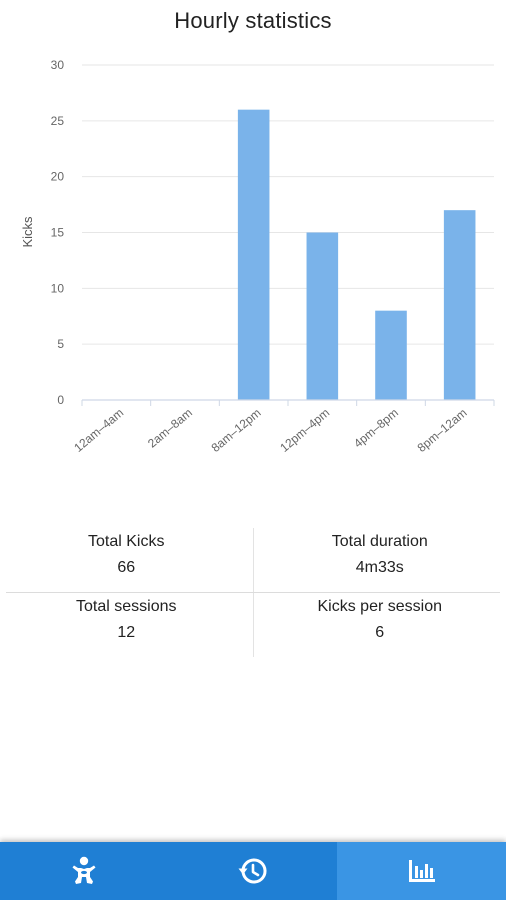 The height and width of the screenshot is (900, 506). Describe the element at coordinates (380, 606) in the screenshot. I see `kicks-per-session-label: Kicks per session` at that location.